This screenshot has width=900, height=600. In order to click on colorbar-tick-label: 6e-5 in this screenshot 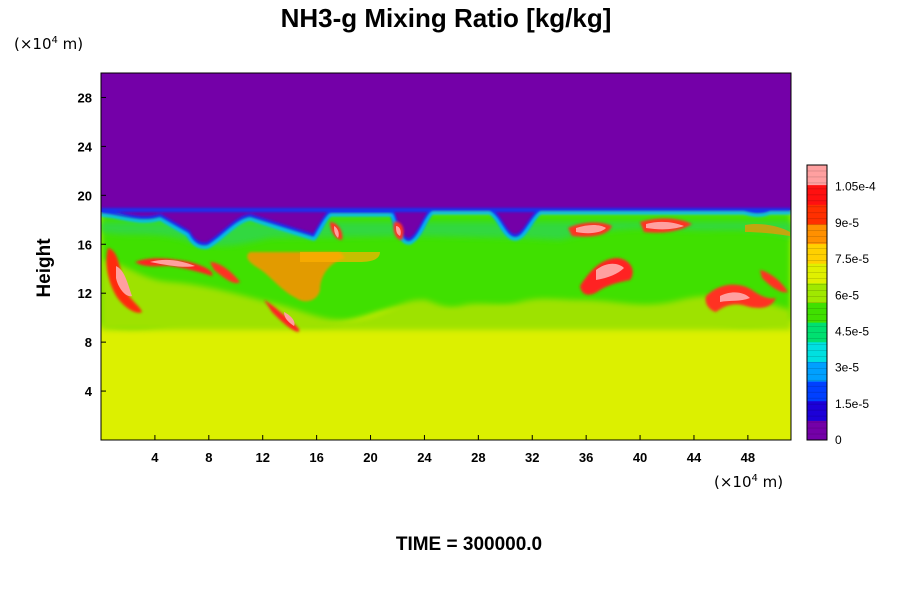, I will do `click(847, 295)`.